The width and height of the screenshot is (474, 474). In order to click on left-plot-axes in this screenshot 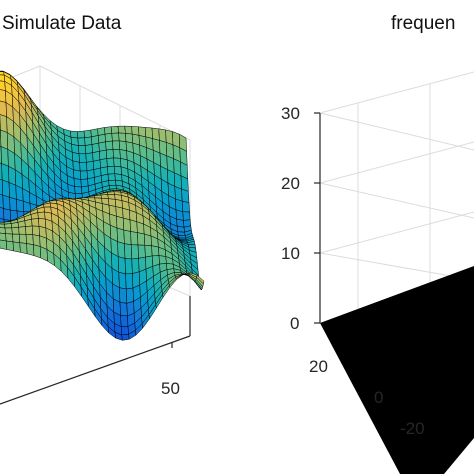, I will do `click(95, 350)`.